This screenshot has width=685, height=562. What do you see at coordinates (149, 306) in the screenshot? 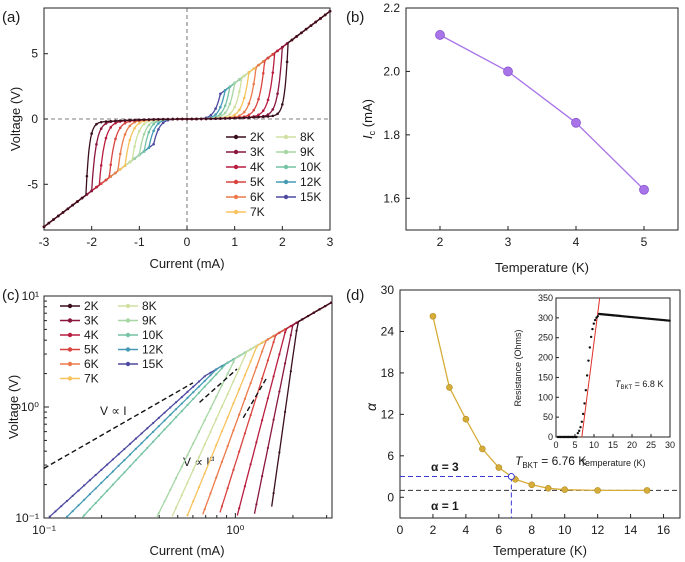
I see `legend-c-label-8K: 8K` at bounding box center [149, 306].